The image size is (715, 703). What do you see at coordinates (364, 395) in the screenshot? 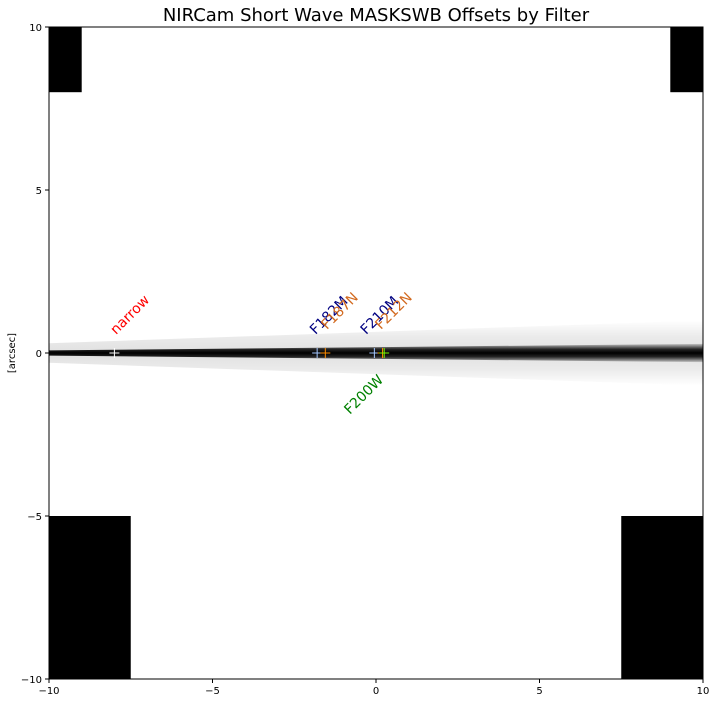
I see `point-label: F200W` at bounding box center [364, 395].